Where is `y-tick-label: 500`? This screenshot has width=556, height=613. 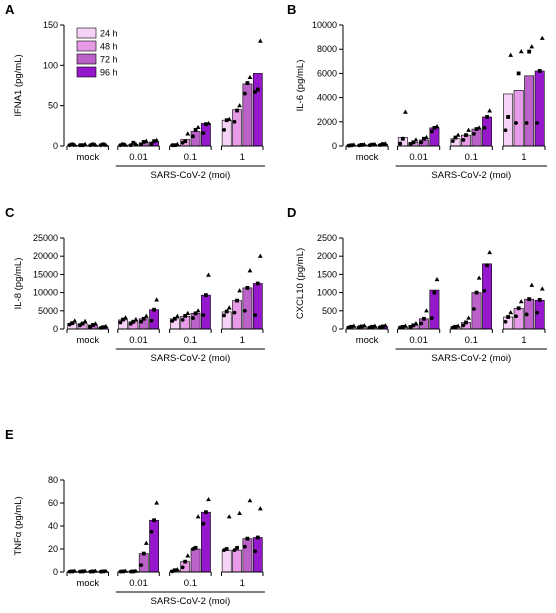
y-tick-label: 500 is located at coordinates (329, 311).